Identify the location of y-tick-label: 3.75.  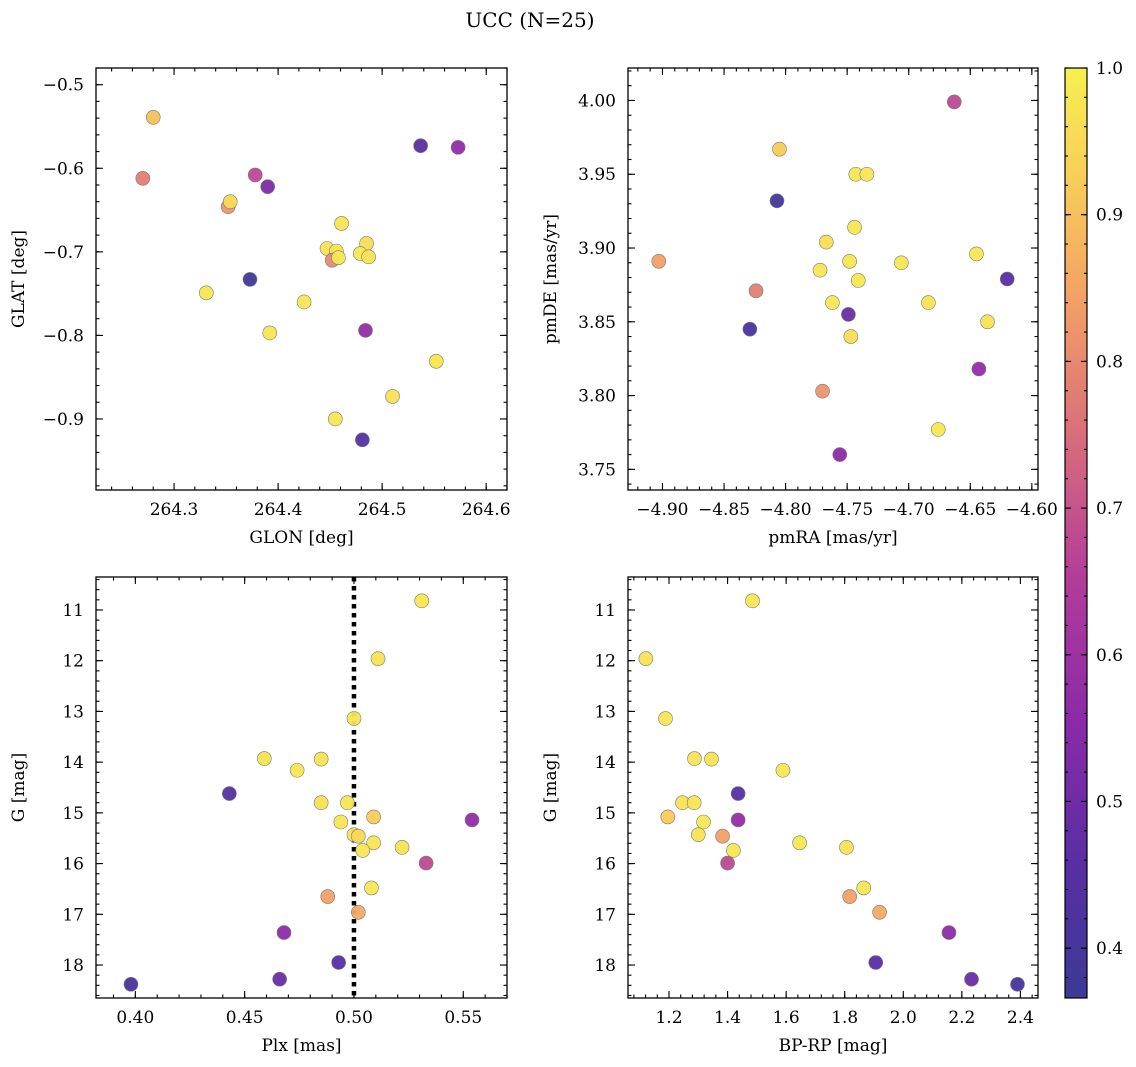
(597, 470).